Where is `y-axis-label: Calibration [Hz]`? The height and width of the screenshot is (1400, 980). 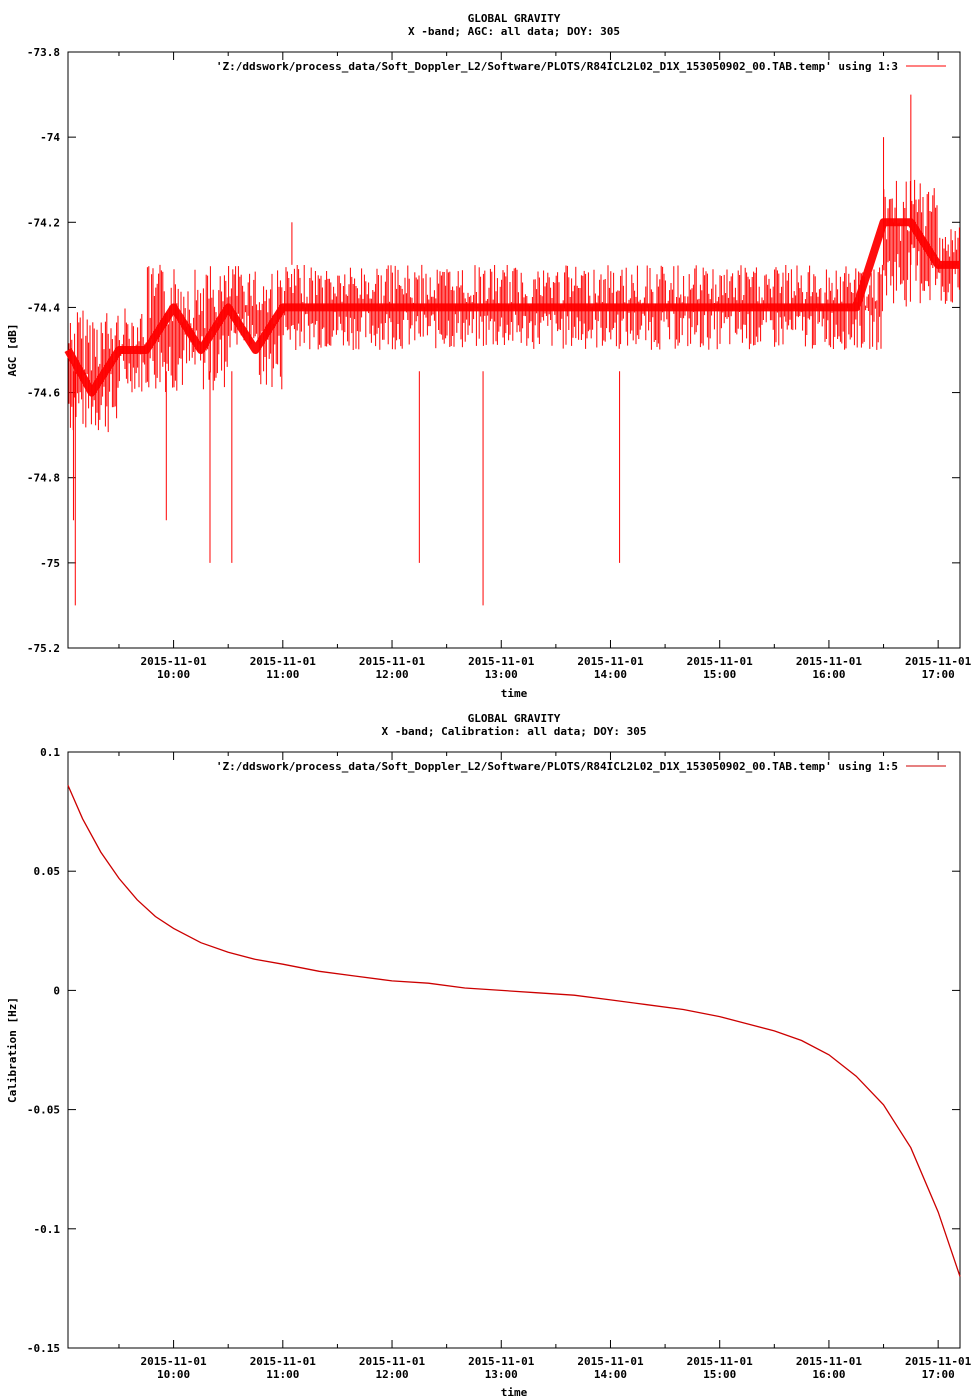 y-axis-label: Calibration [Hz] is located at coordinates (12, 1050).